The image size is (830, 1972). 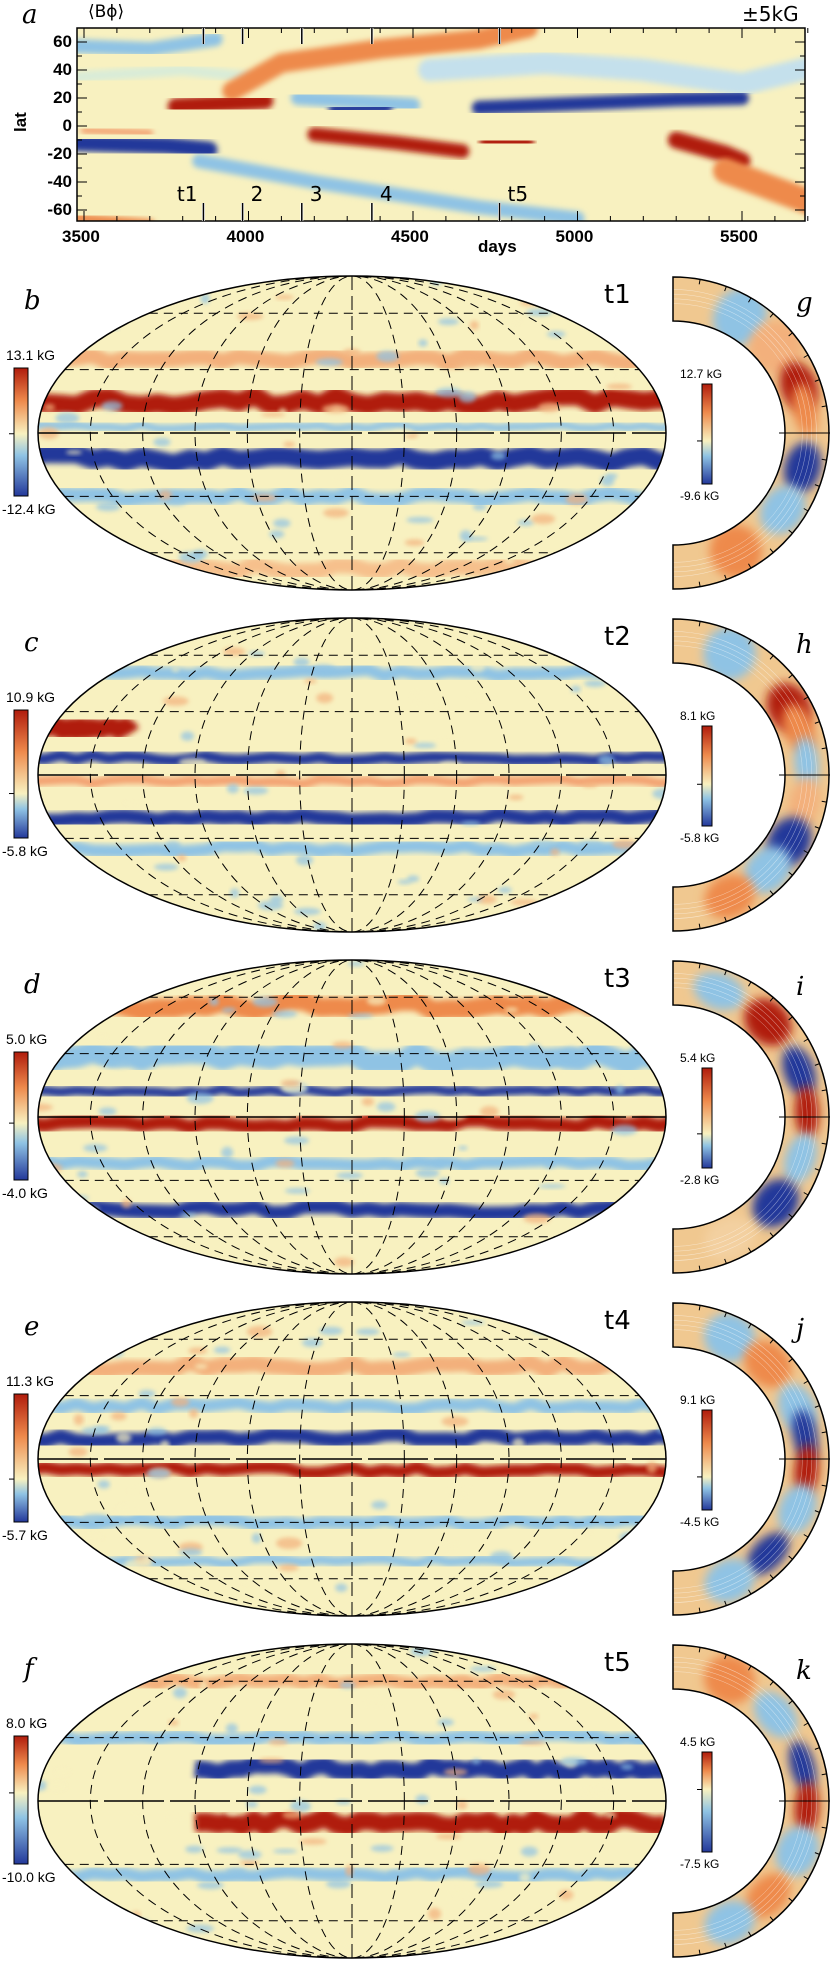 What do you see at coordinates (27, 1723) in the screenshot?
I see `map-colorbar-max: 8.0 kG` at bounding box center [27, 1723].